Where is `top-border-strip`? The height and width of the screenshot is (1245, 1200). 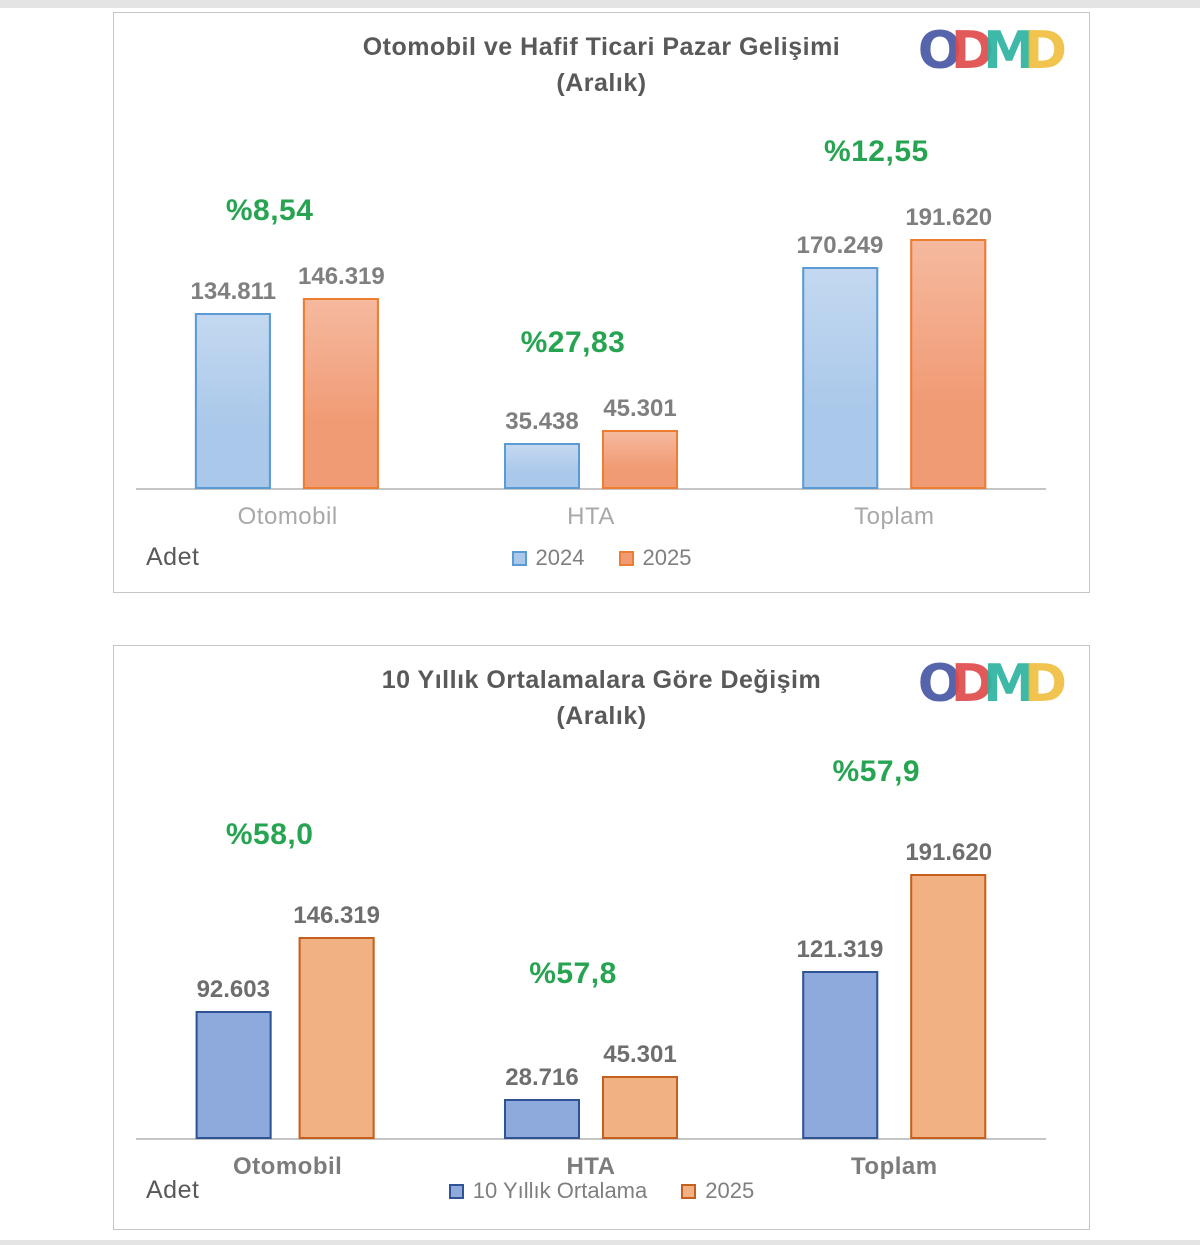 top-border-strip is located at coordinates (600, 4).